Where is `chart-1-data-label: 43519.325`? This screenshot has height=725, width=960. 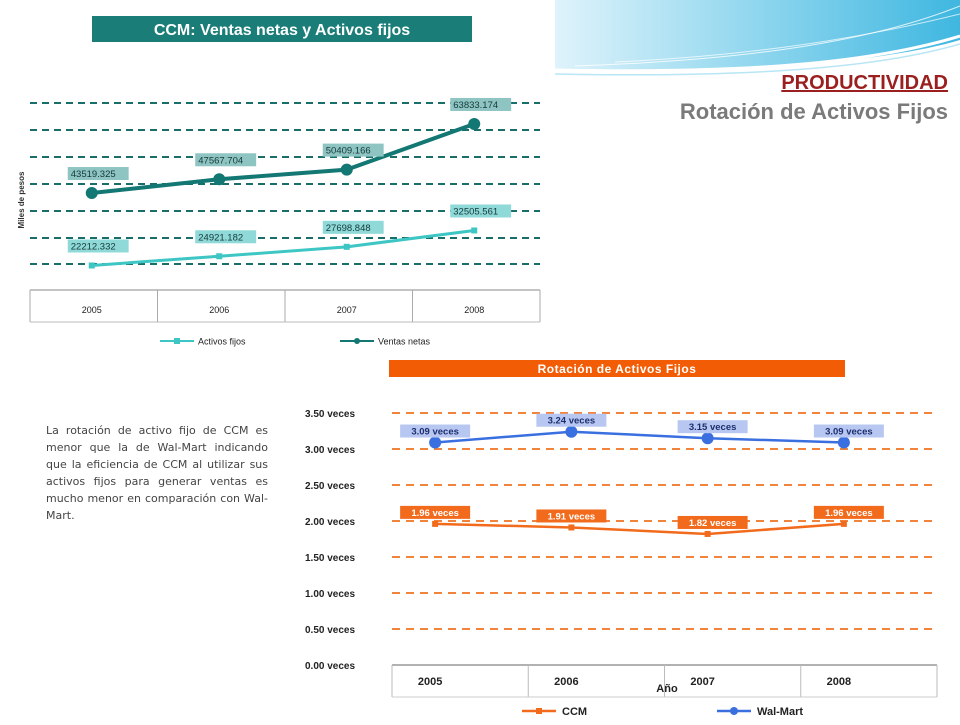
chart-1-data-label: 43519.325 is located at coordinates (93, 174).